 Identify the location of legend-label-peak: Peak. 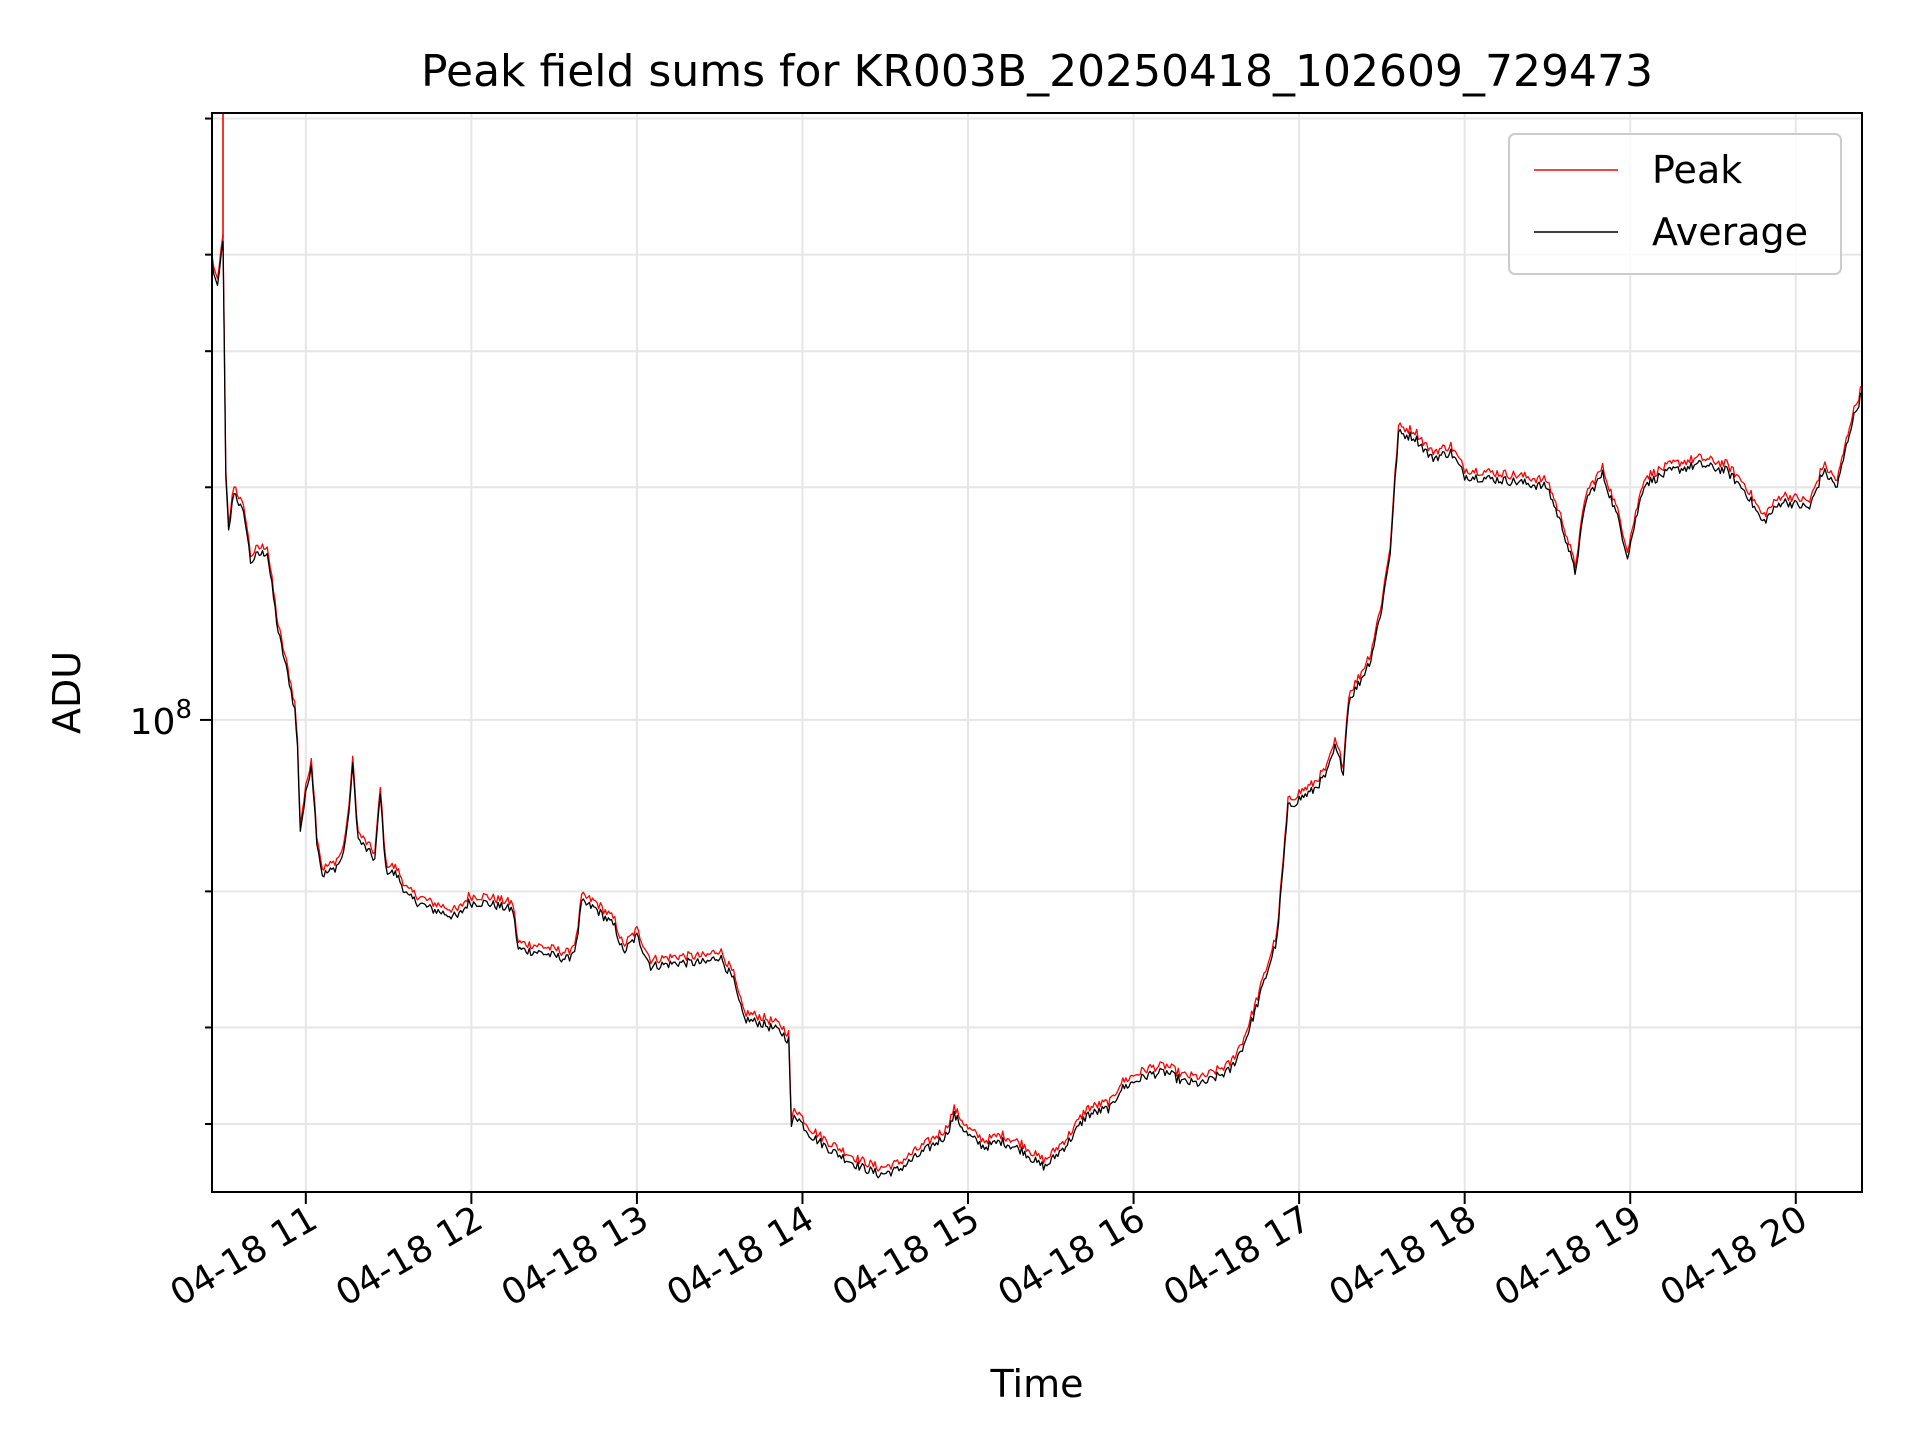
(1697, 170).